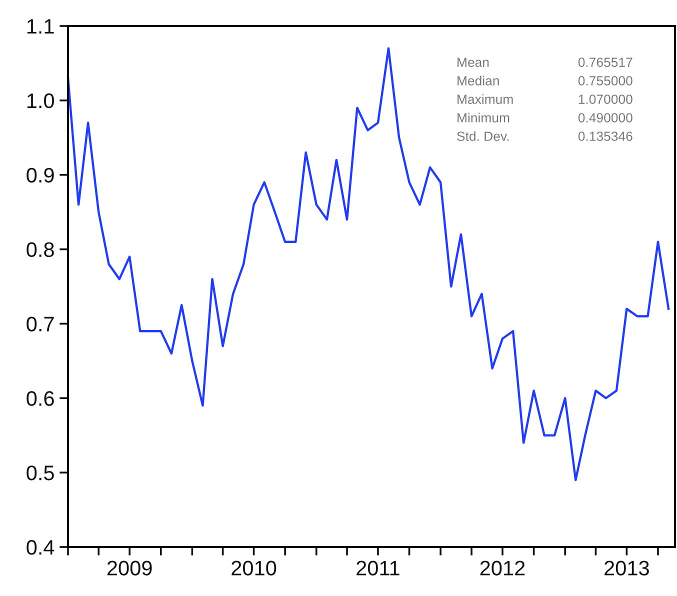  What do you see at coordinates (485, 99) in the screenshot?
I see `annotation: Maximum` at bounding box center [485, 99].